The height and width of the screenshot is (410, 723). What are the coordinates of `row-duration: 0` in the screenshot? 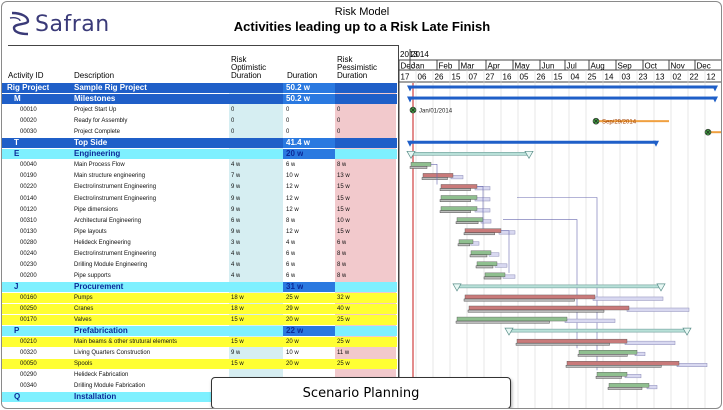 It's located at (288, 132).